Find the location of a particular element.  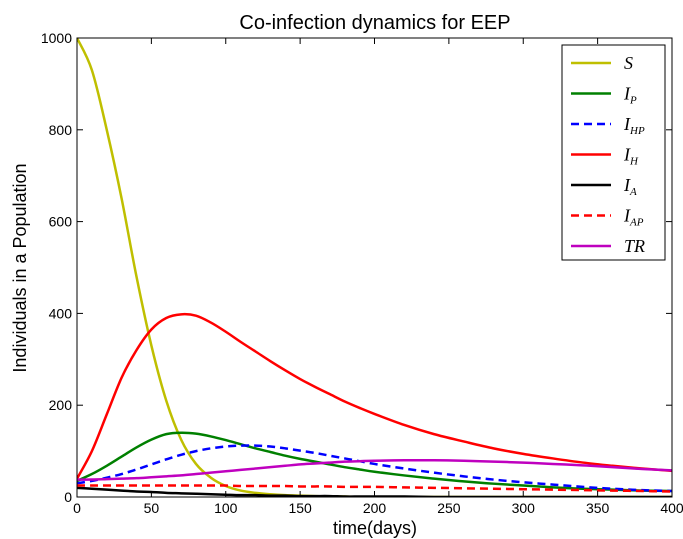

y-tick-label: 0 is located at coordinates (68, 497).